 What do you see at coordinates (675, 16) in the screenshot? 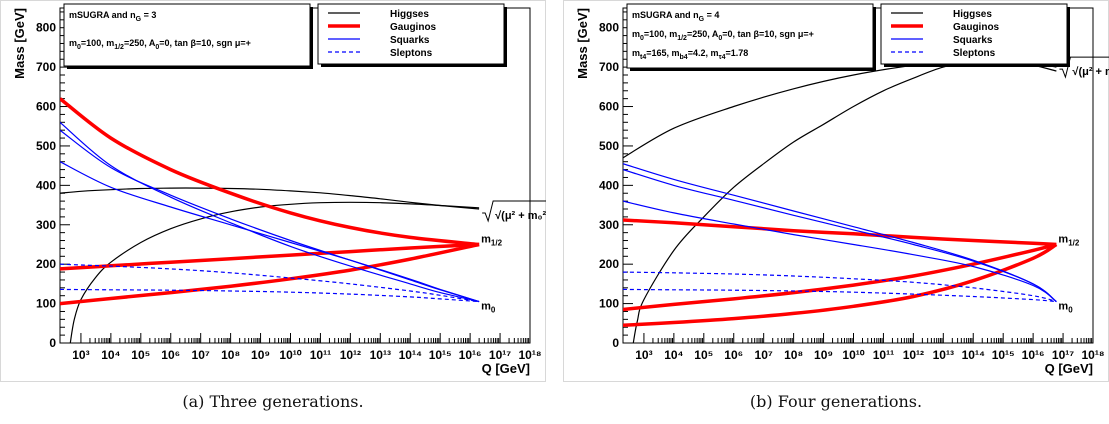
I see `info-line-model: mSUGRA and nG = 4` at bounding box center [675, 16].